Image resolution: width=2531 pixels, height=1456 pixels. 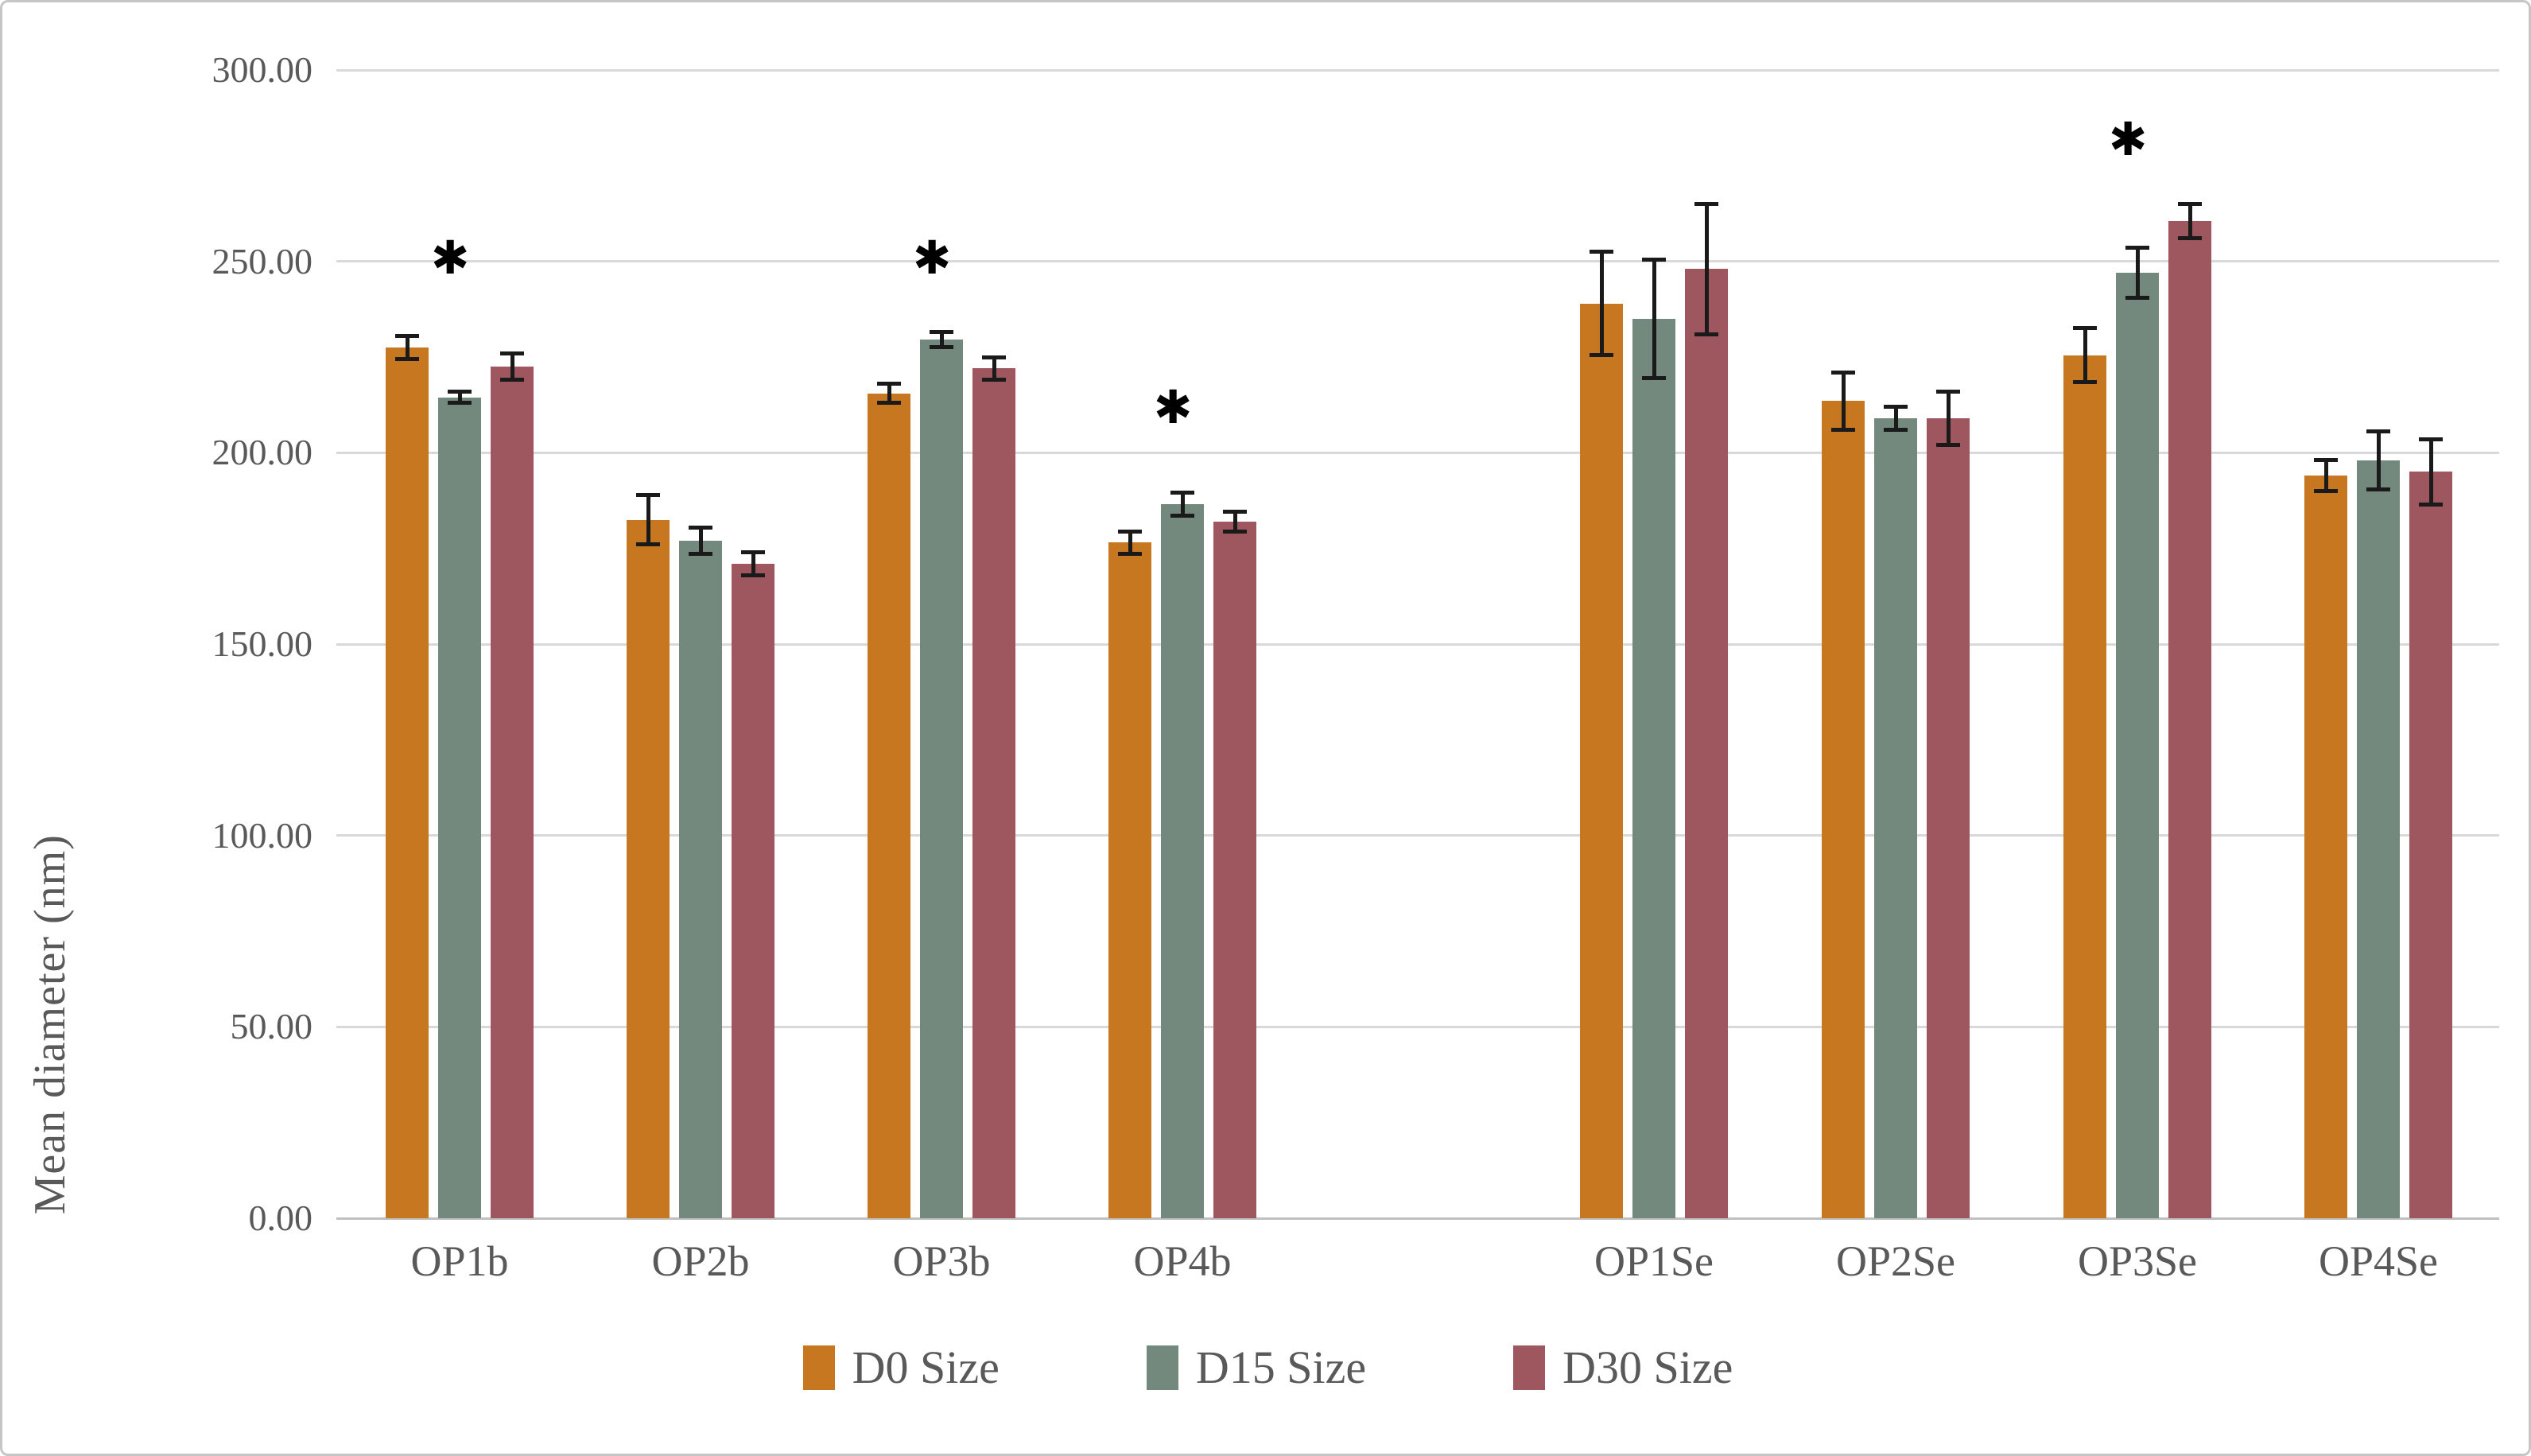 I want to click on error-bar-op2se-s1, so click(x=1895, y=418).